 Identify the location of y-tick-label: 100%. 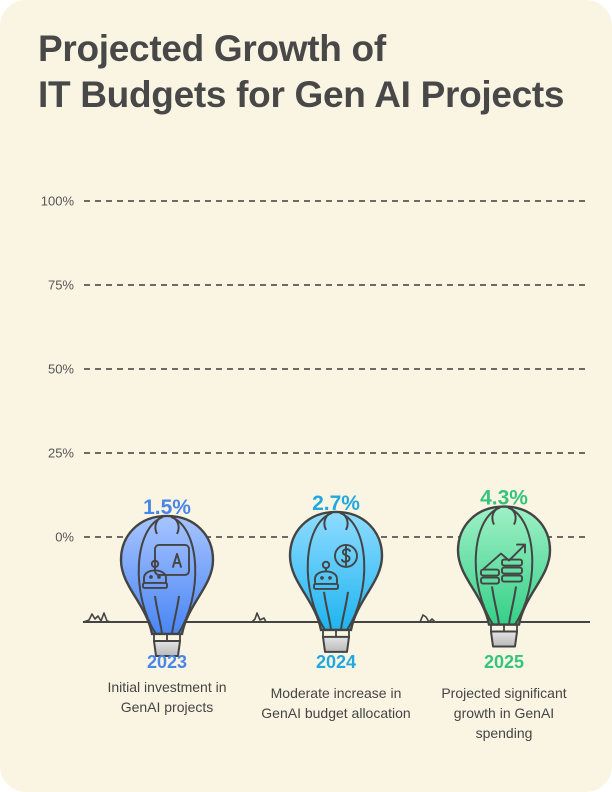
(58, 201).